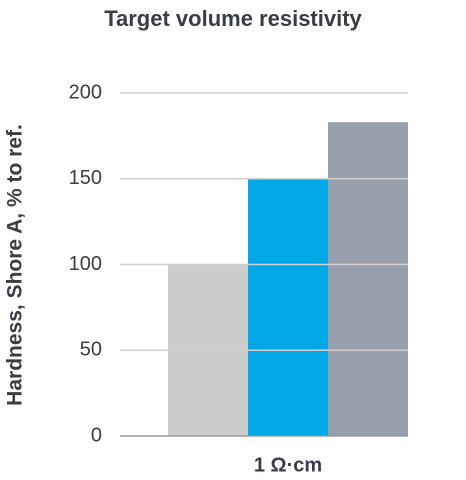  Describe the element at coordinates (91, 350) in the screenshot. I see `y-tick-label: 50` at that location.